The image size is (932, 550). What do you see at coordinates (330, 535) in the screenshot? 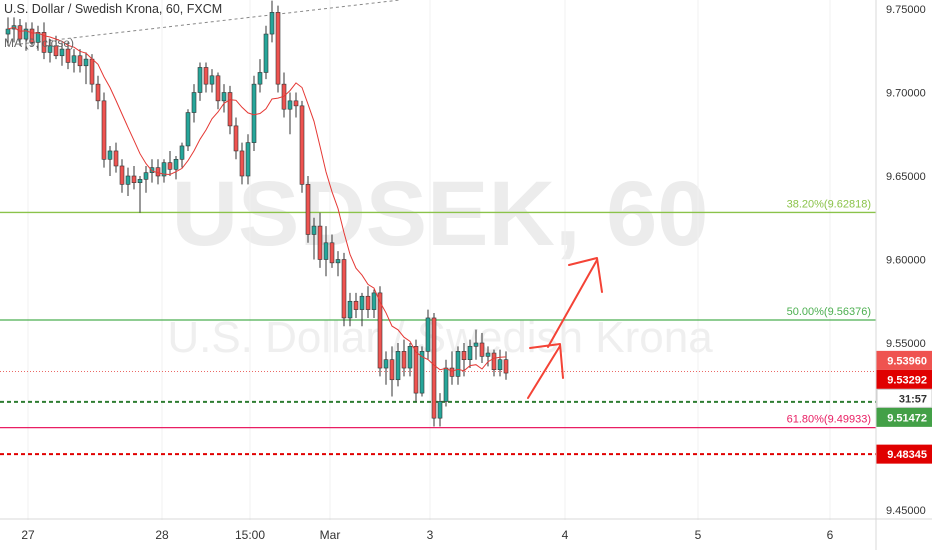
I see `time-tick-label: Mar` at bounding box center [330, 535].